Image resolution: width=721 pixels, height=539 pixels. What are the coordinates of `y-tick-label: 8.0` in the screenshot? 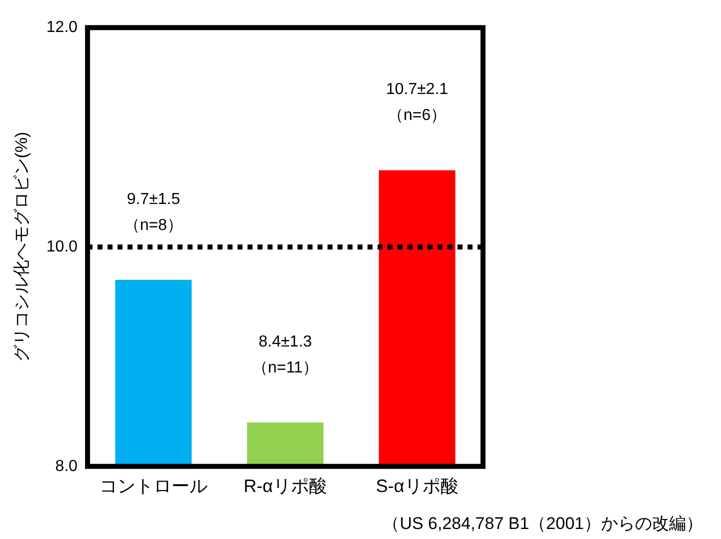 It's located at (66, 466).